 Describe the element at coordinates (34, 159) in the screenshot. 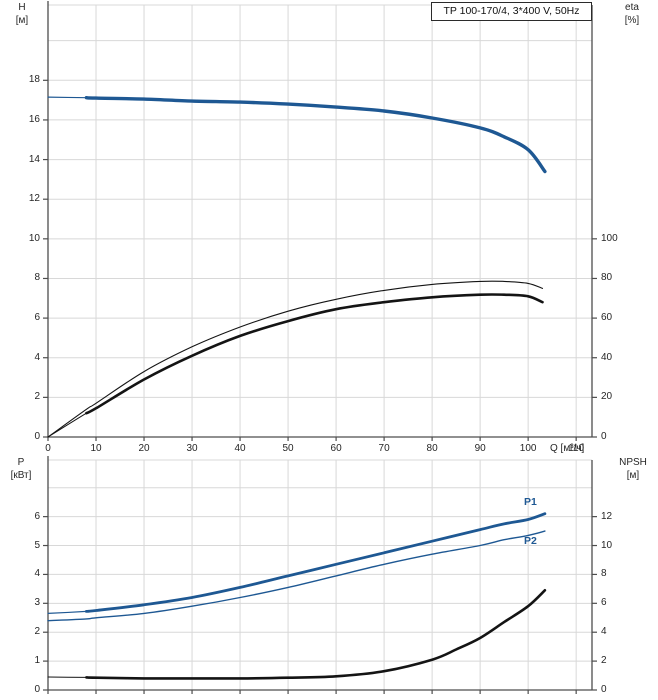

I see `tick-label: 14` at that location.